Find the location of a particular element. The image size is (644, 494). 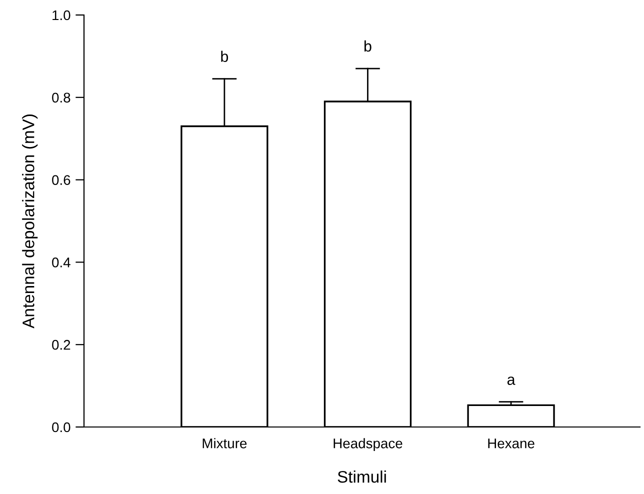

y-axis-title: Antennal depolarization (mV) is located at coordinates (30, 221).